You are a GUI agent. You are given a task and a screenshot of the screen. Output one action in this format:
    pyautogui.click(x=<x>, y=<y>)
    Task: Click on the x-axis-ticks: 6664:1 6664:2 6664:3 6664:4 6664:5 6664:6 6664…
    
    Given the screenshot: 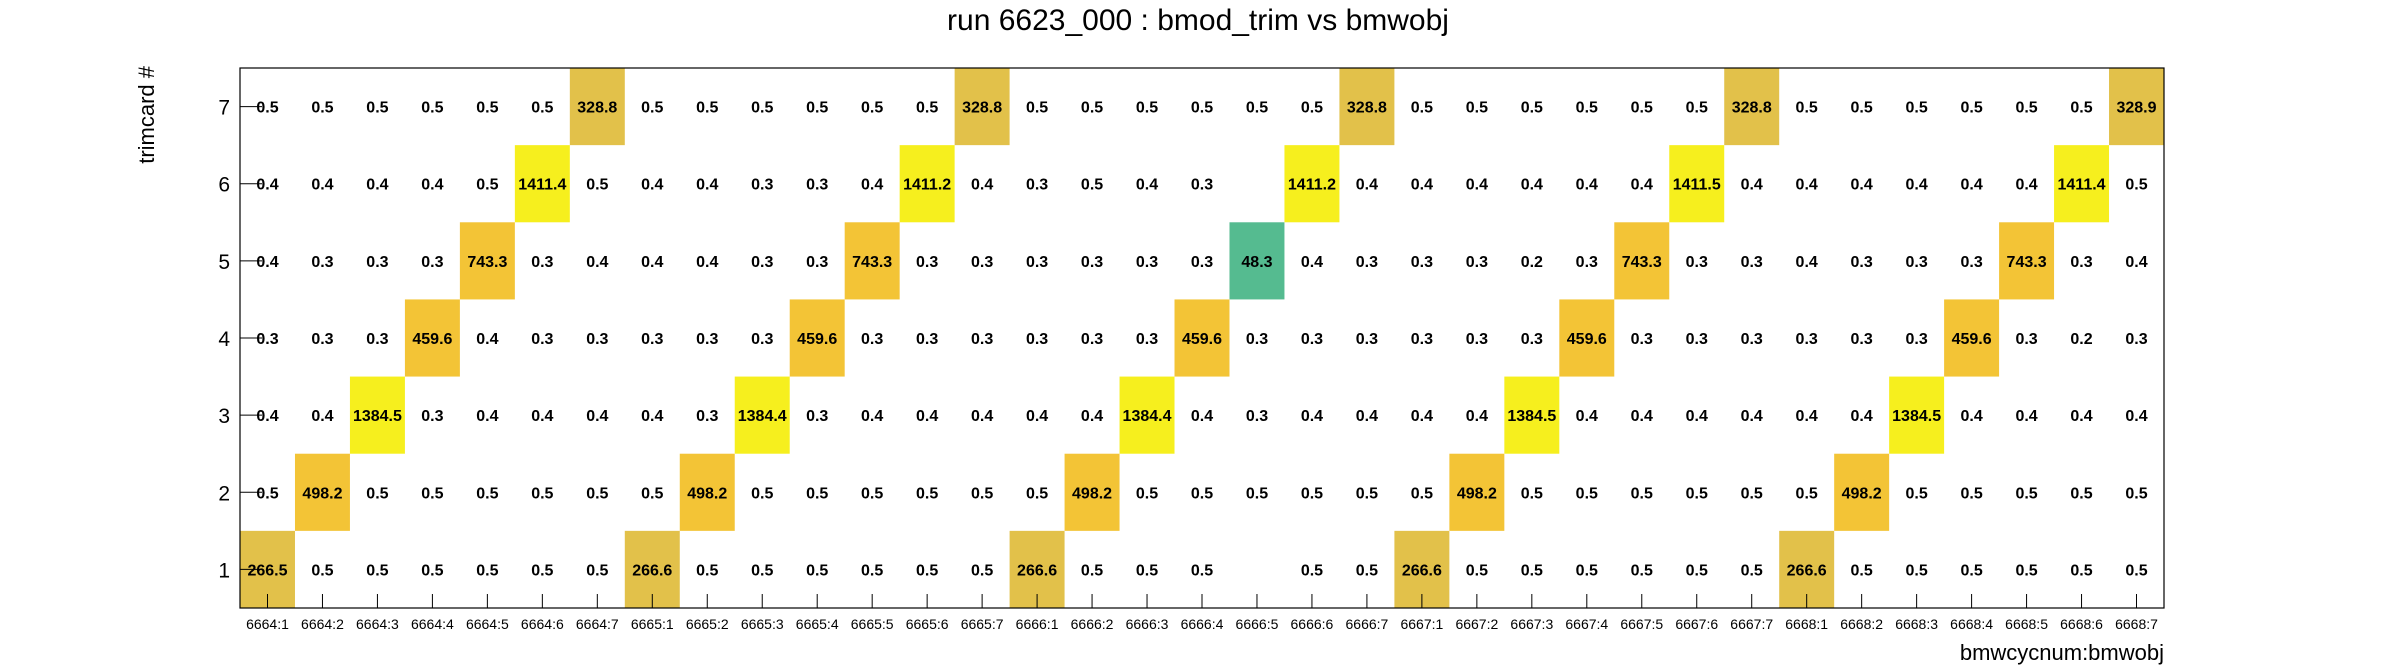 What is the action you would take?
    pyautogui.click(x=1202, y=613)
    